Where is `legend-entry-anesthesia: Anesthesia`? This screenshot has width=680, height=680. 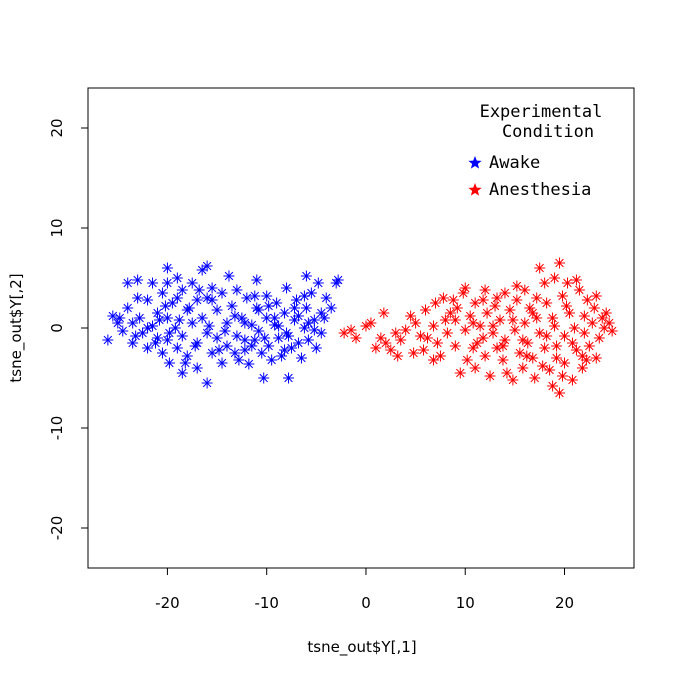
legend-entry-anesthesia: Anesthesia is located at coordinates (540, 190).